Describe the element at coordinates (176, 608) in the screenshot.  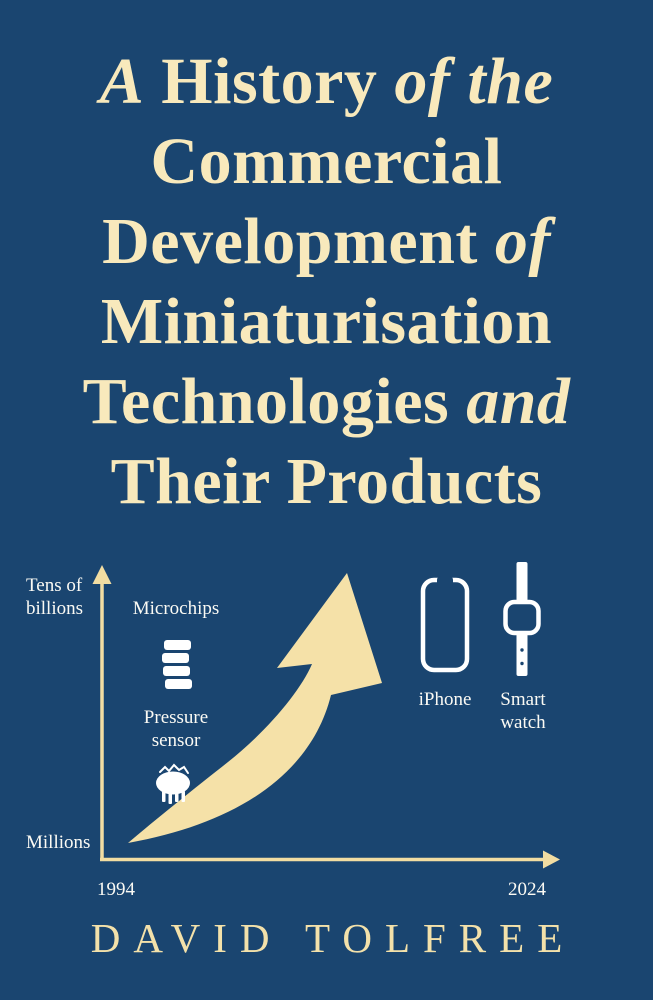
I see `microchips-label: Microchips` at that location.